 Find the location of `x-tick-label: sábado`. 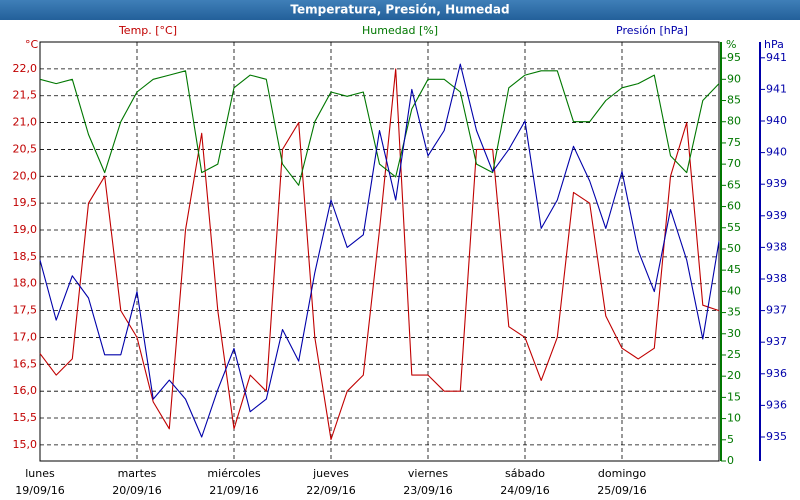

x-tick-label: sábado is located at coordinates (525, 473).